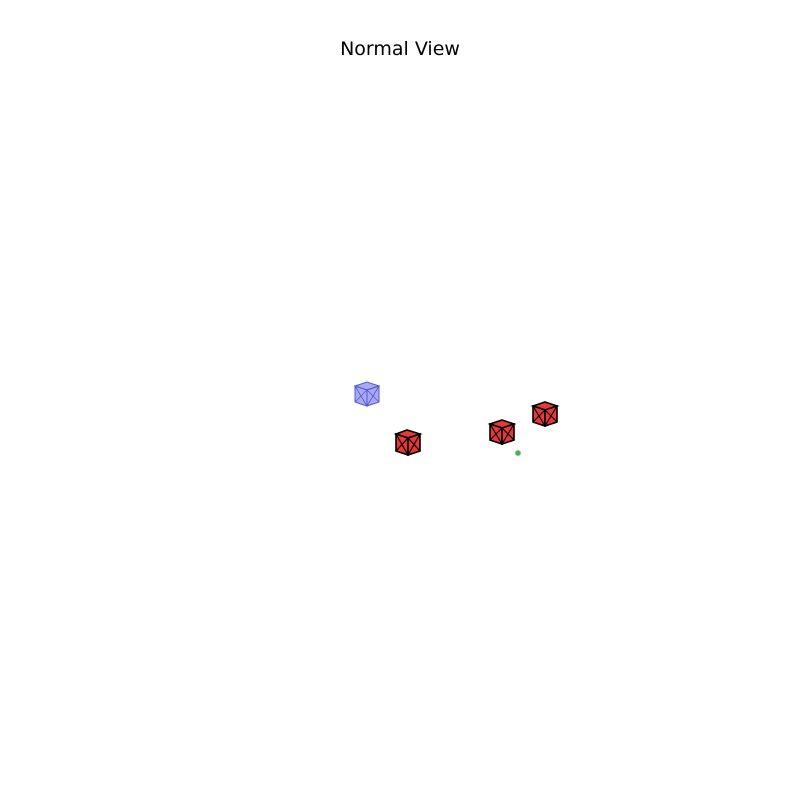 This screenshot has width=800, height=800. I want to click on cube-selected, so click(367, 394).